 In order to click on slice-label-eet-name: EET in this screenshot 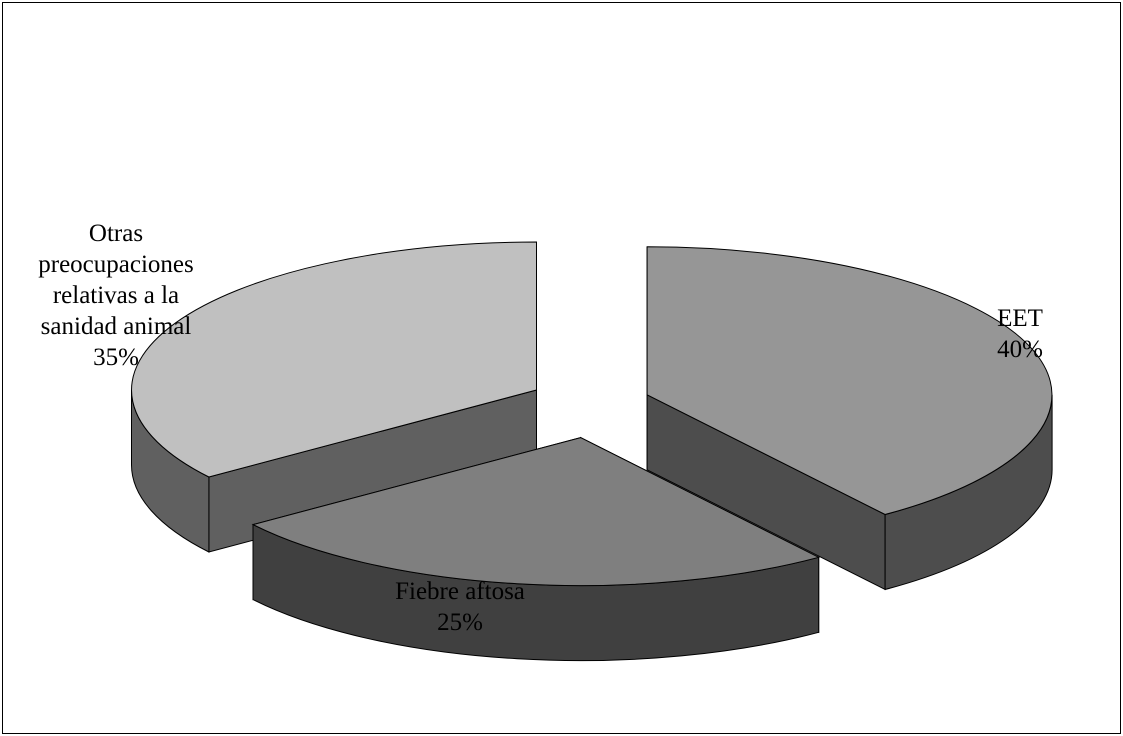, I will do `click(1020, 318)`.